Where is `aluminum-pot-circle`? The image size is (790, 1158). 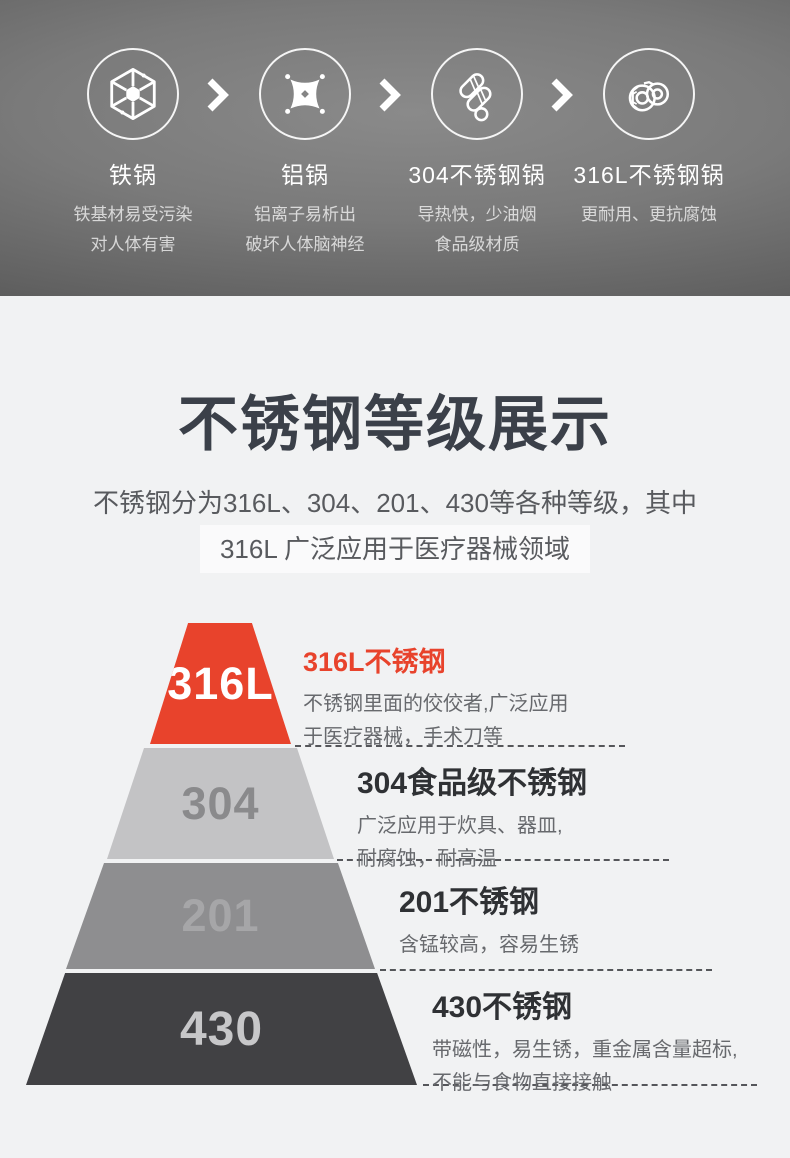
aluminum-pot-circle is located at coordinates (305, 94).